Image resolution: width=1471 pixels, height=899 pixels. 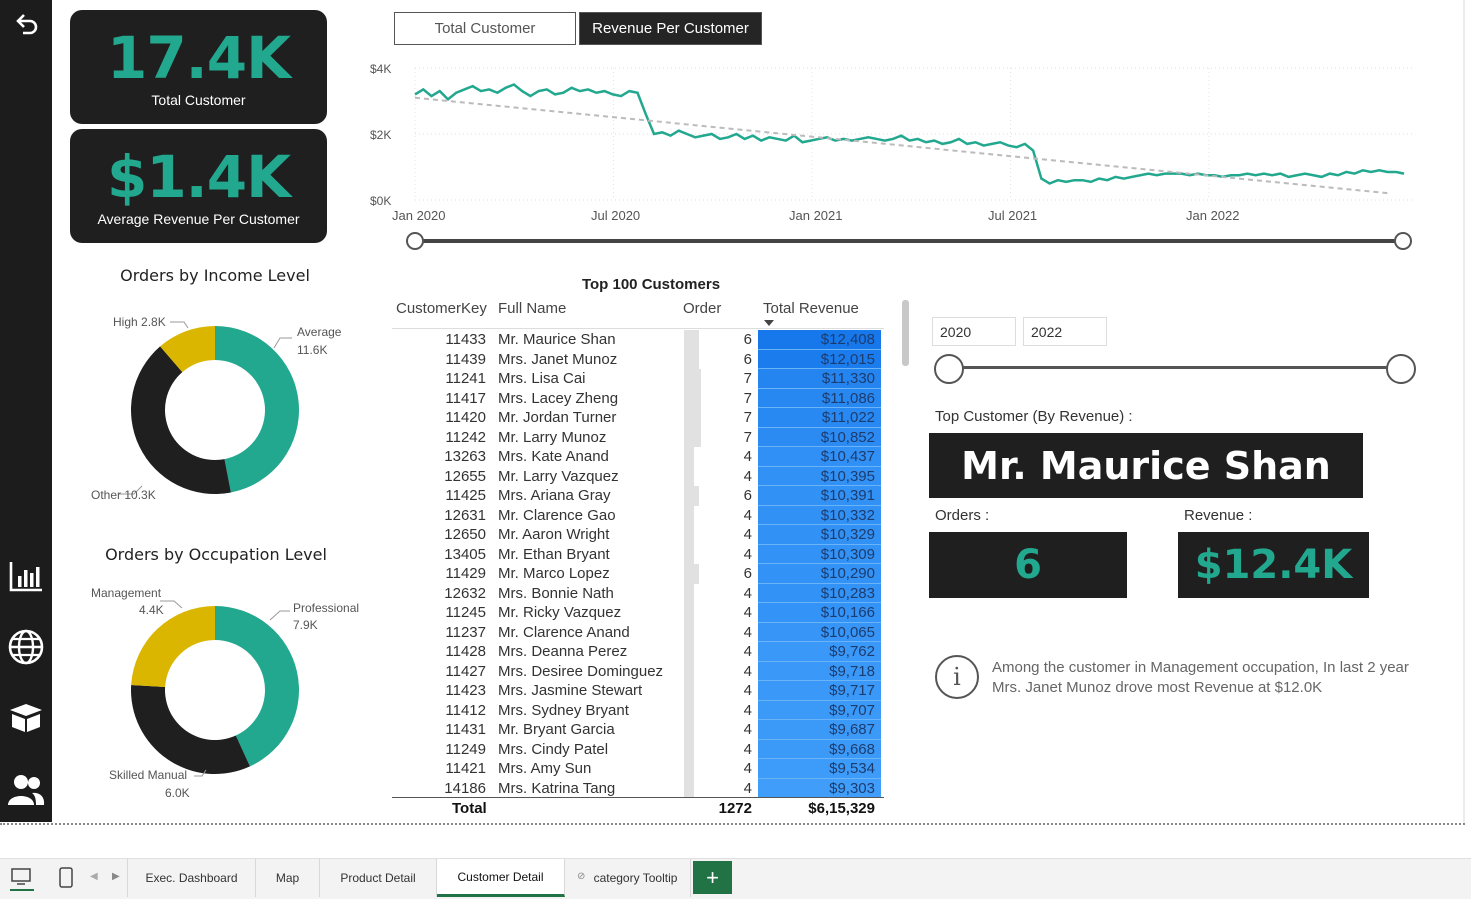 I want to click on table-row: 13405 Mr. Ethan Bryant 4 $10,309, so click(x=638, y=554).